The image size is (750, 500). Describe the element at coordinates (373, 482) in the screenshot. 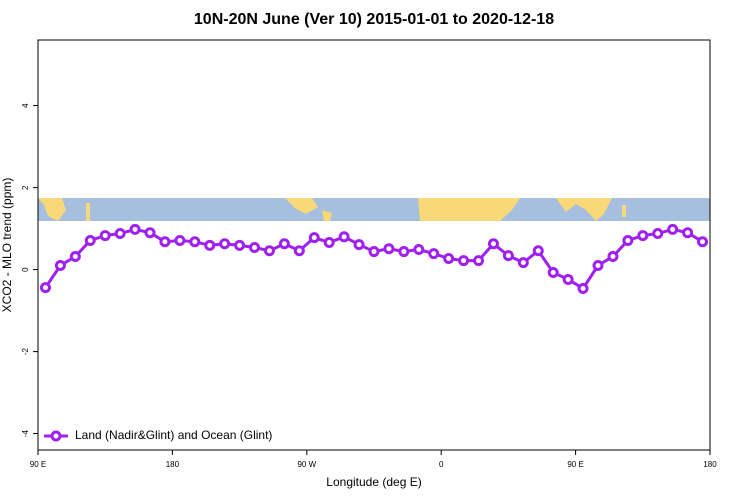

I see `x-axis-label: Longitude (deg E)` at that location.